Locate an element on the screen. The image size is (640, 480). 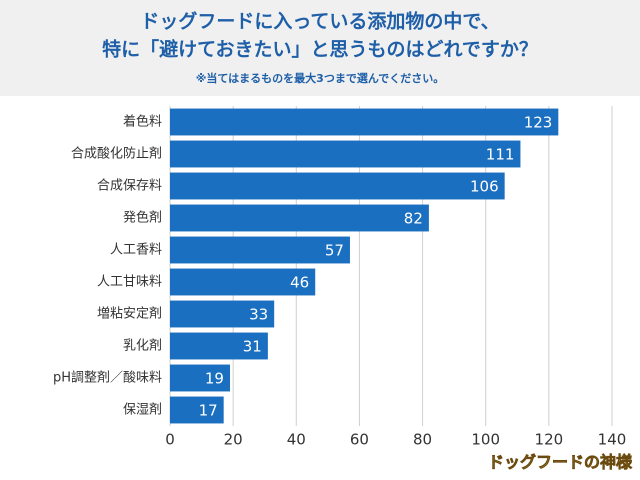
chart-title: 特に「避けておきたい」と思うものはどれですか？ is located at coordinates (320, 49).